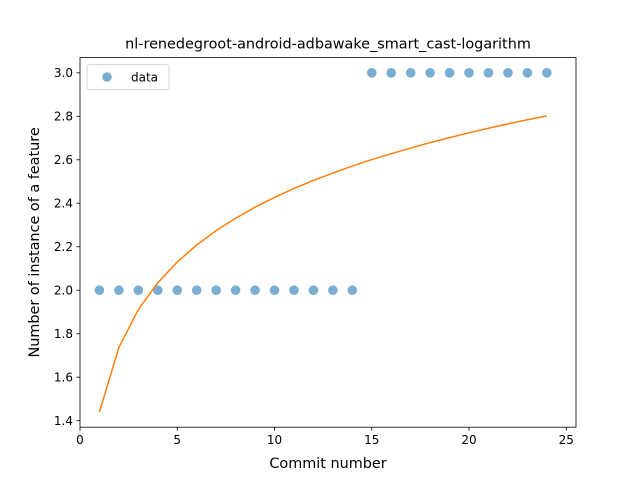 The image size is (640, 484). I want to click on y-tick-label: 3.0, so click(63, 73).